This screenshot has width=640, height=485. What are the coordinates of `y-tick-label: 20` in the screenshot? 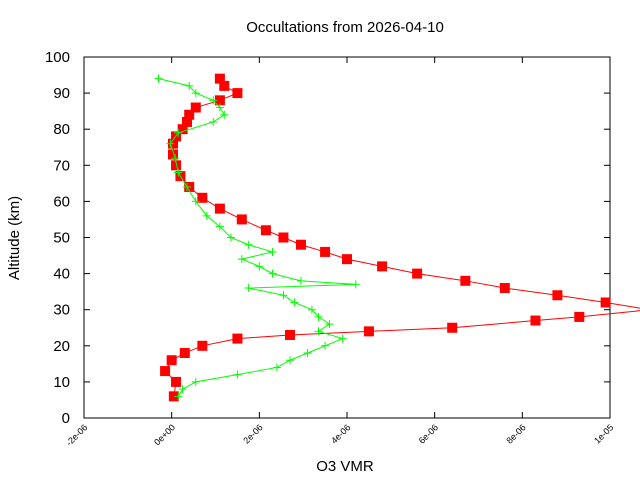 It's located at (61, 346).